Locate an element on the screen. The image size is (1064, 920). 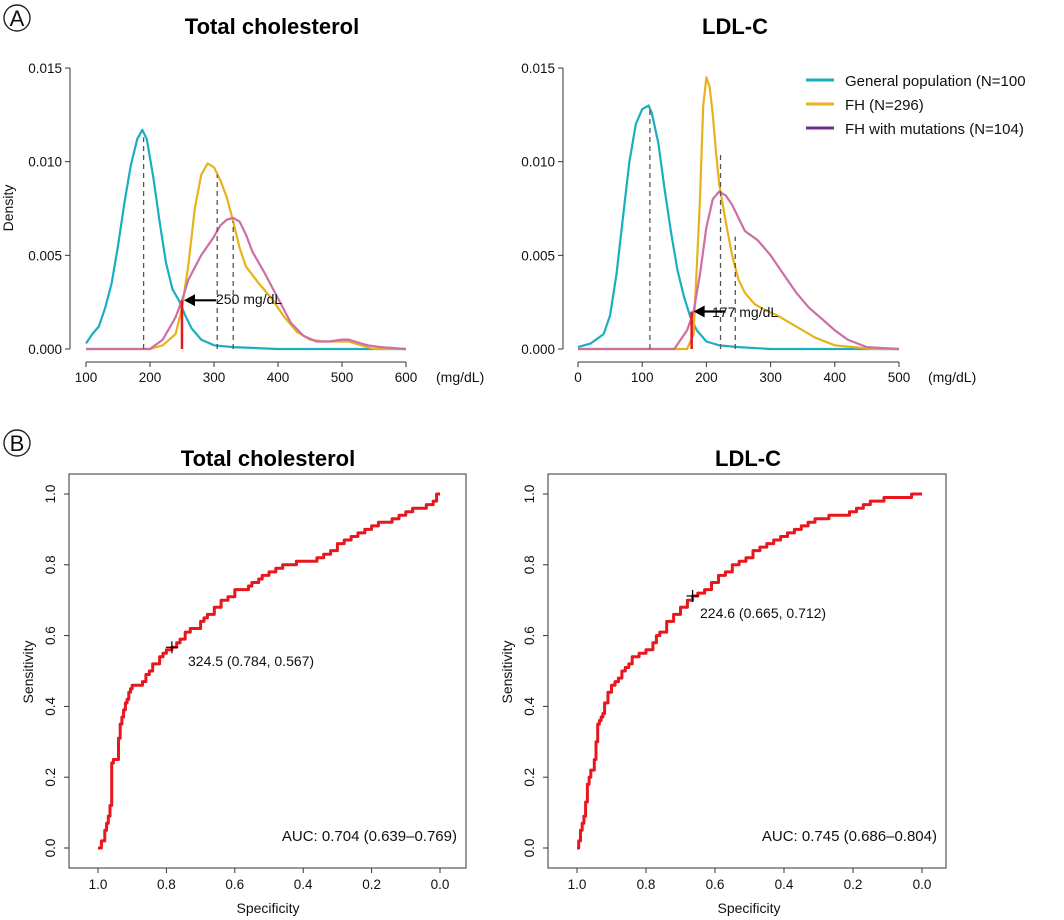
panel-b-circle is located at coordinates (17, 443).